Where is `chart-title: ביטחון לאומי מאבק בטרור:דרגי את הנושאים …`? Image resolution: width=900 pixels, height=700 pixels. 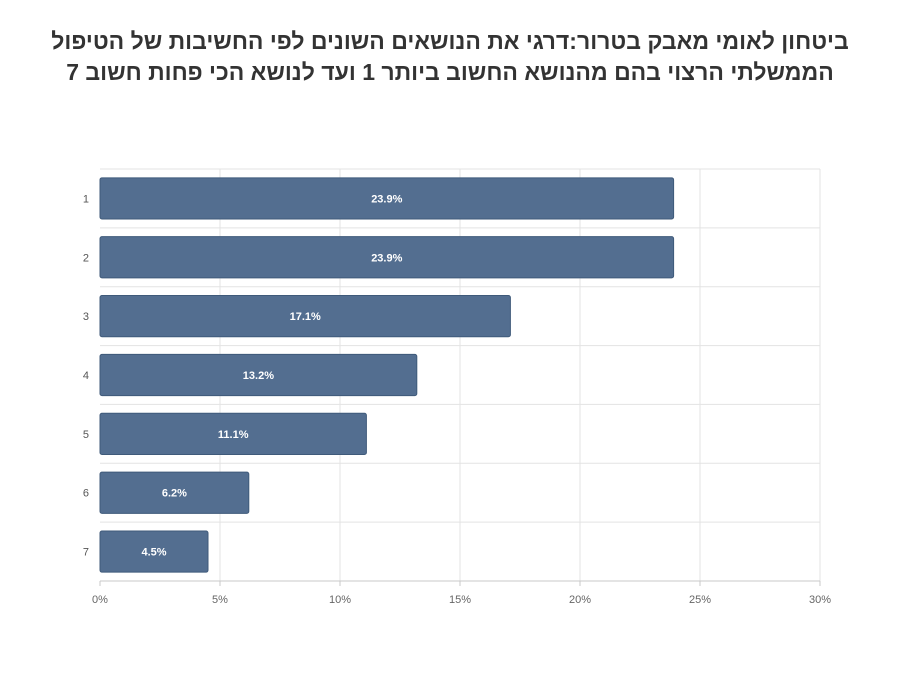 chart-title: ביטחון לאומי מאבק בטרור:דרגי את הנושאים … is located at coordinates (450, 56).